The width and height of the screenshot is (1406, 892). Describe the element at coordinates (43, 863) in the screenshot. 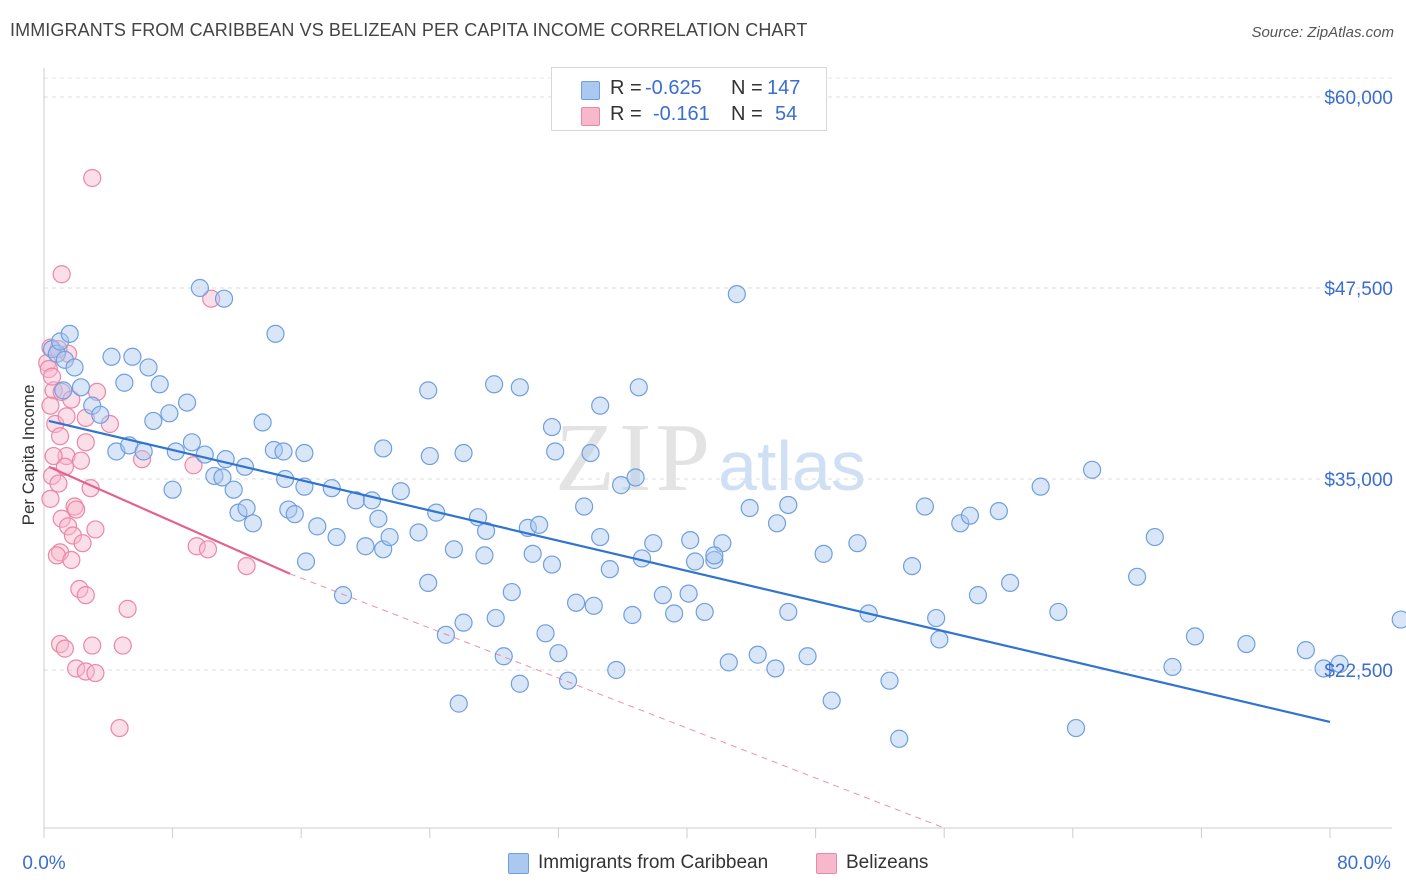

I see `x-tick-label: 0.0%` at that location.